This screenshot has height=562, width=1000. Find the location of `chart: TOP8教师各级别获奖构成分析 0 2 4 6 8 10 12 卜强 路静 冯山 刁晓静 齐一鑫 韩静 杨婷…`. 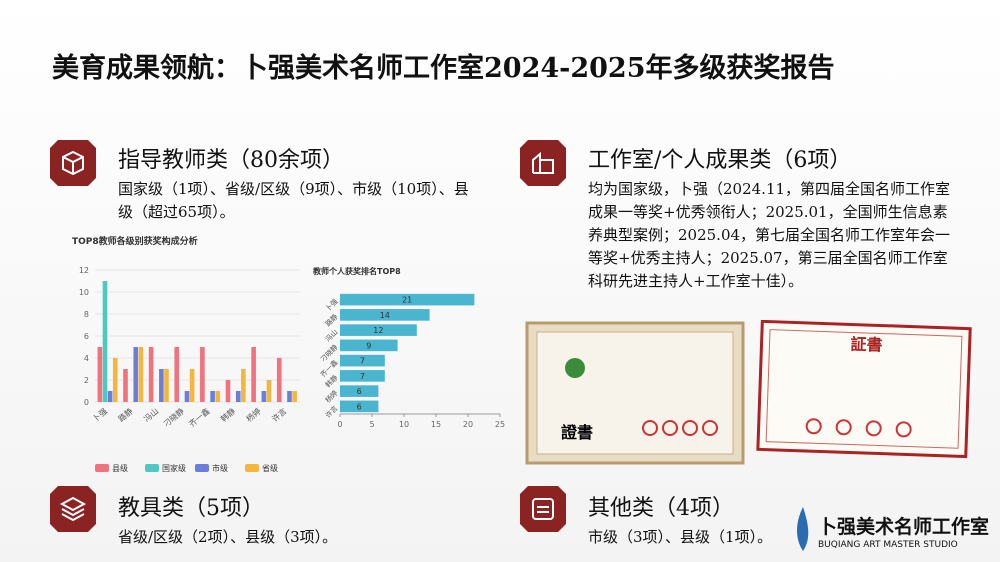

chart: TOP8教师各级别获奖构成分析 0 2 4 6 8 10 12 卜强 路静 冯山 刁晓静 齐一鑫 韩静 杨婷… is located at coordinates (186, 354).